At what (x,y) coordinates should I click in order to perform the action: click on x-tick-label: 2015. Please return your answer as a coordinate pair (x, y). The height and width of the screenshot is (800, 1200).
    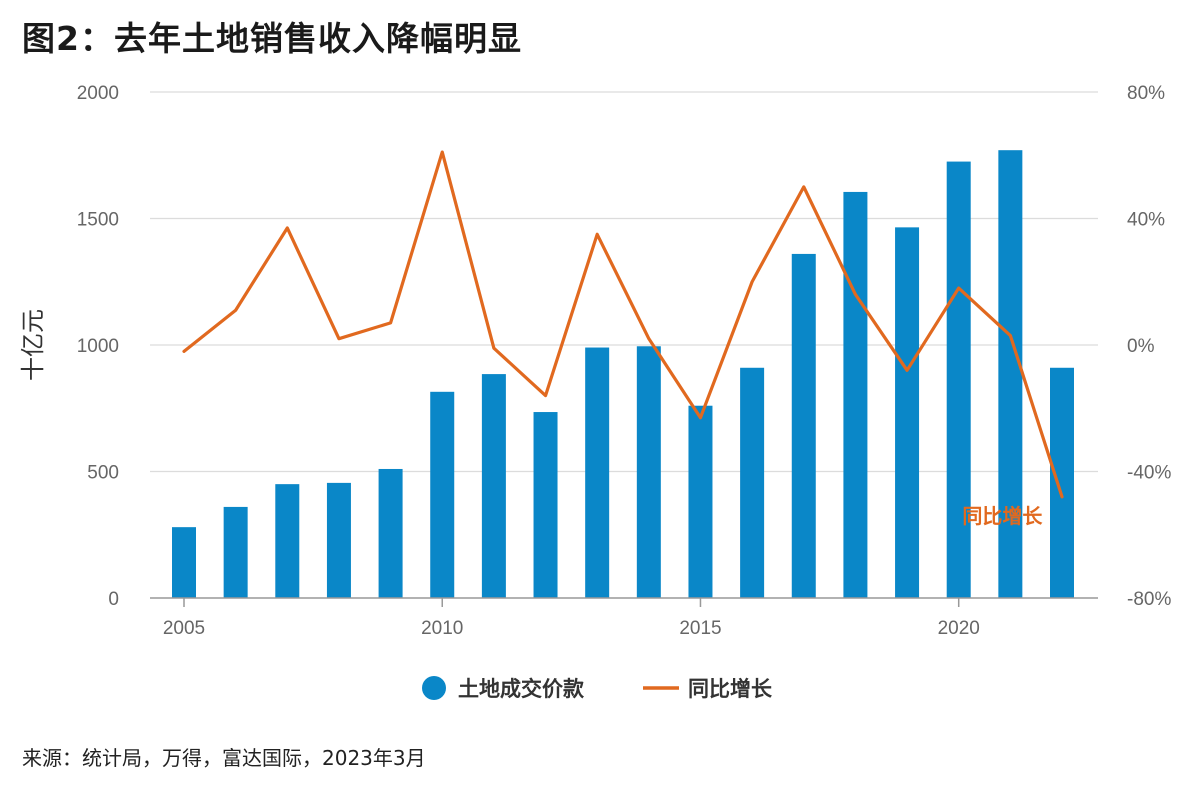
    Looking at the image, I should click on (700, 628).